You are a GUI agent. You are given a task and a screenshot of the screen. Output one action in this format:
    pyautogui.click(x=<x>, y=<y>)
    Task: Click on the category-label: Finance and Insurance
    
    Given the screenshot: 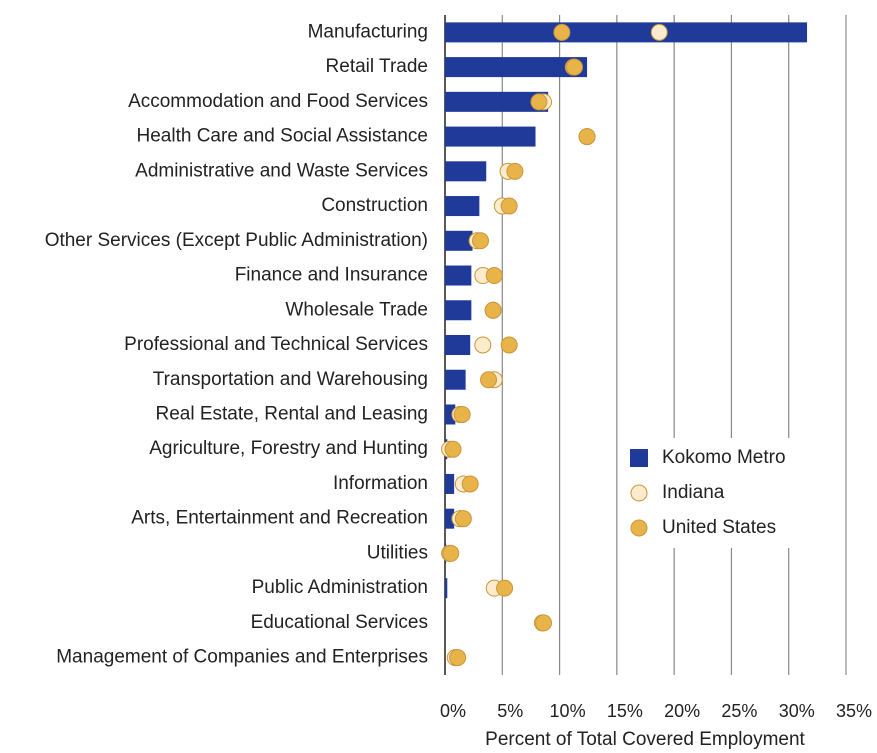 What is the action you would take?
    pyautogui.click(x=331, y=275)
    